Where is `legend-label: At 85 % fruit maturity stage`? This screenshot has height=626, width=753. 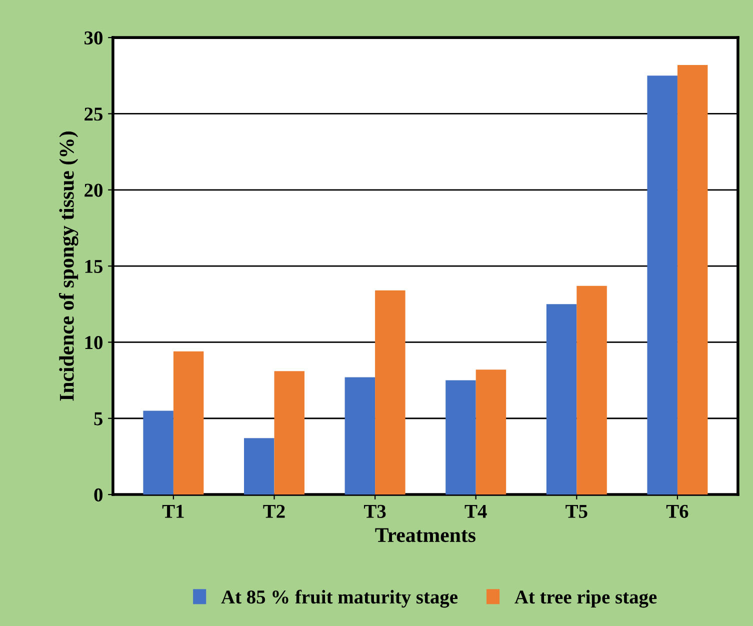
legend-label: At 85 % fruit maturity stage is located at coordinates (339, 599).